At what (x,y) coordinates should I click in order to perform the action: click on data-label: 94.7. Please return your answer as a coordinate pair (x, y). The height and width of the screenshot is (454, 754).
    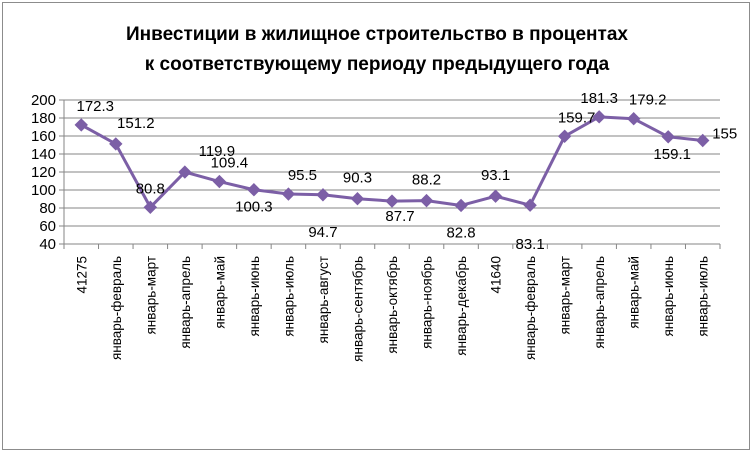
    Looking at the image, I should click on (322, 232).